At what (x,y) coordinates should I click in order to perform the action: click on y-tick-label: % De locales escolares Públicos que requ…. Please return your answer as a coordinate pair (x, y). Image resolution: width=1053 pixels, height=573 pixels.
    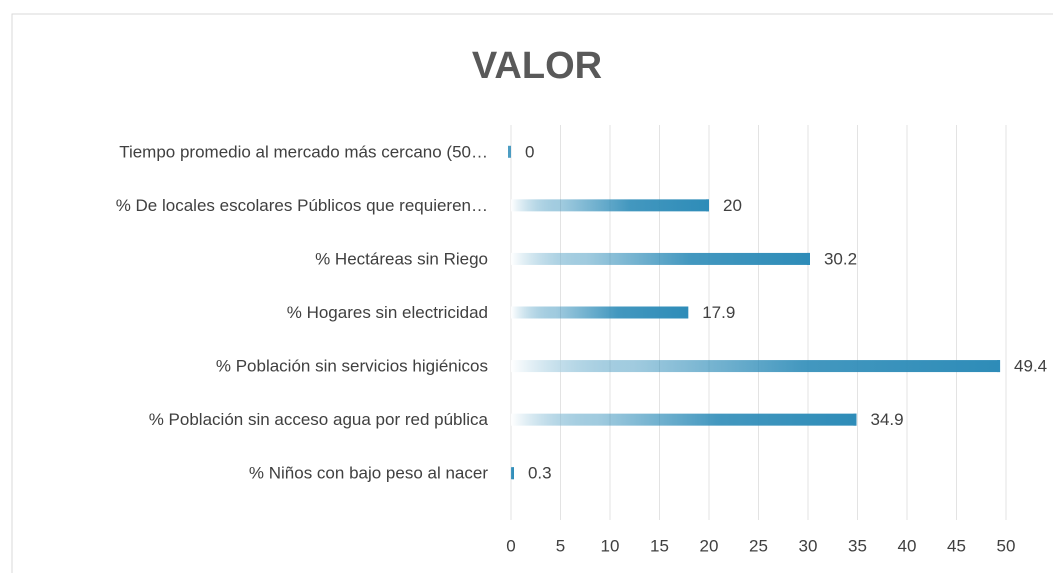
    Looking at the image, I should click on (302, 205).